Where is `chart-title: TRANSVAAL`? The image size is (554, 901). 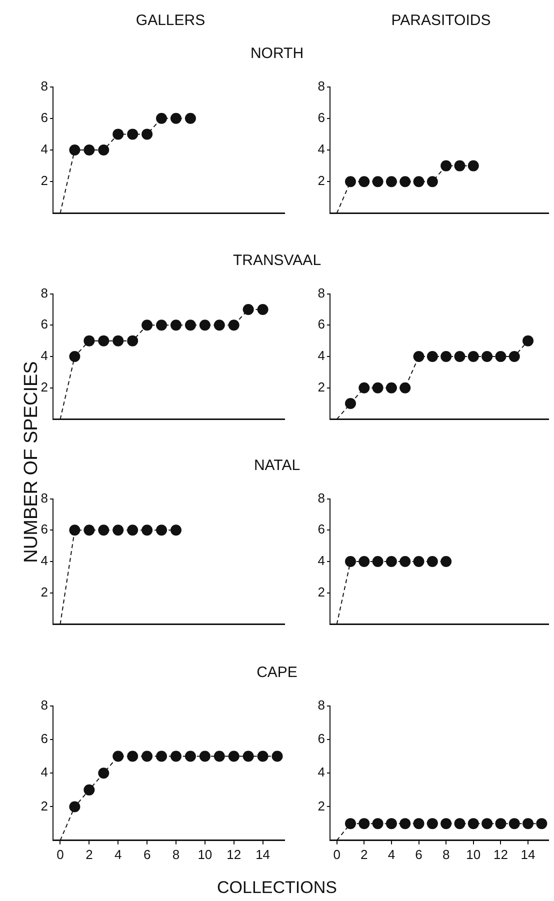
chart-title: TRANSVAAL is located at coordinates (277, 260).